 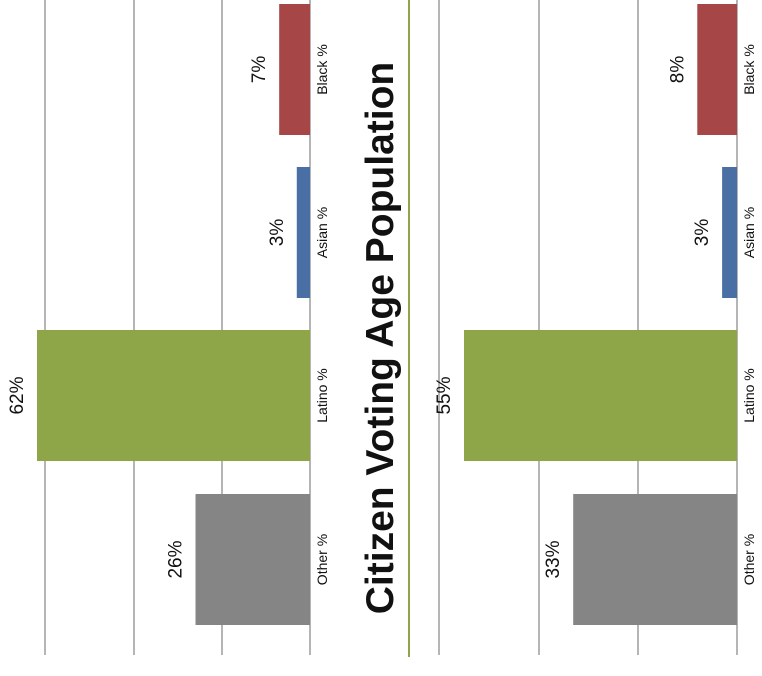 What do you see at coordinates (17, 395) in the screenshot?
I see `value-label: 62%` at bounding box center [17, 395].